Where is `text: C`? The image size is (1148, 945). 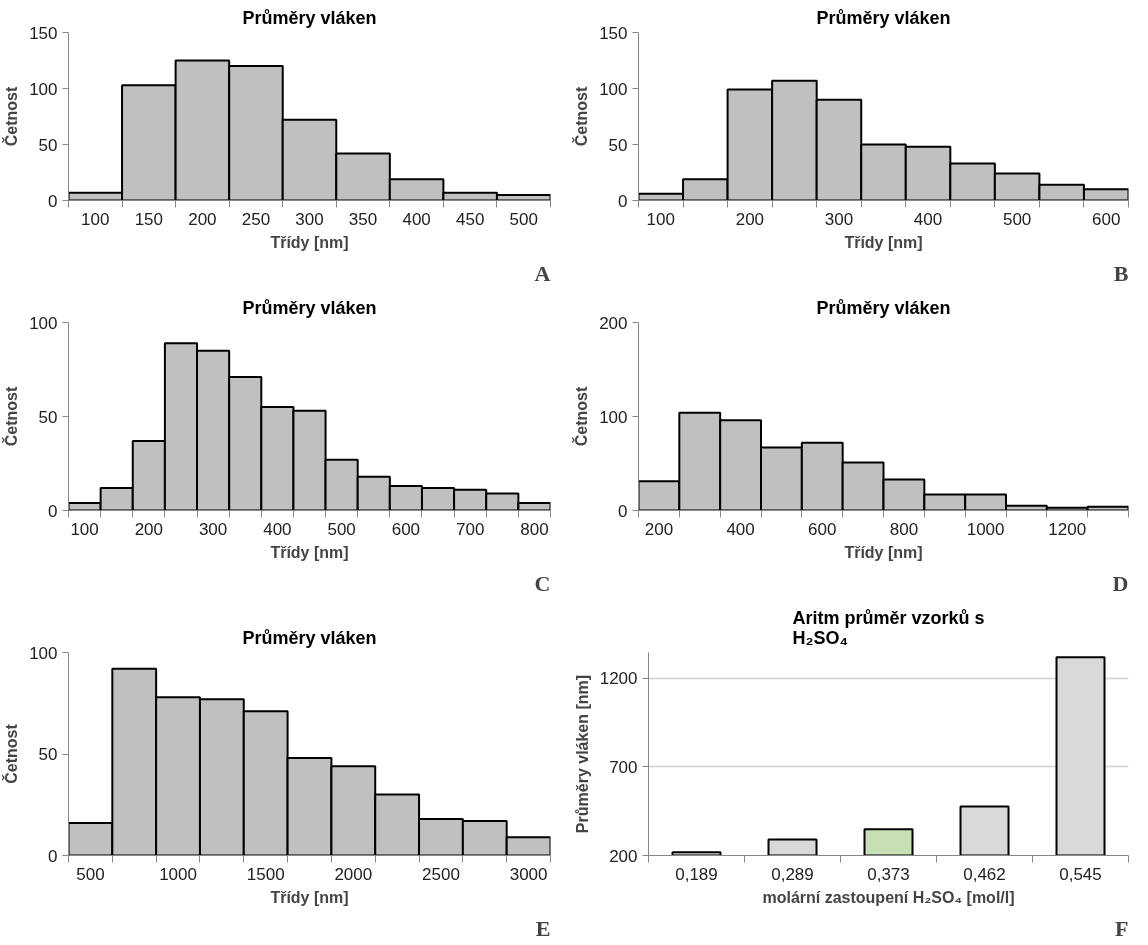
text: C is located at coordinates (542, 583).